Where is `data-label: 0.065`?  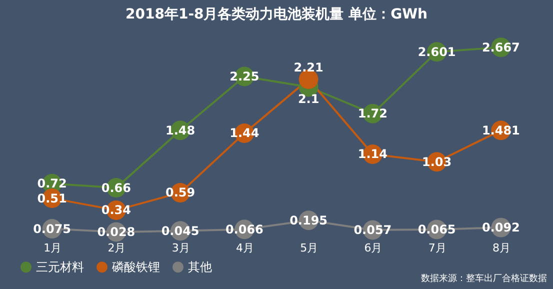 data-label: 0.065 is located at coordinates (437, 229).